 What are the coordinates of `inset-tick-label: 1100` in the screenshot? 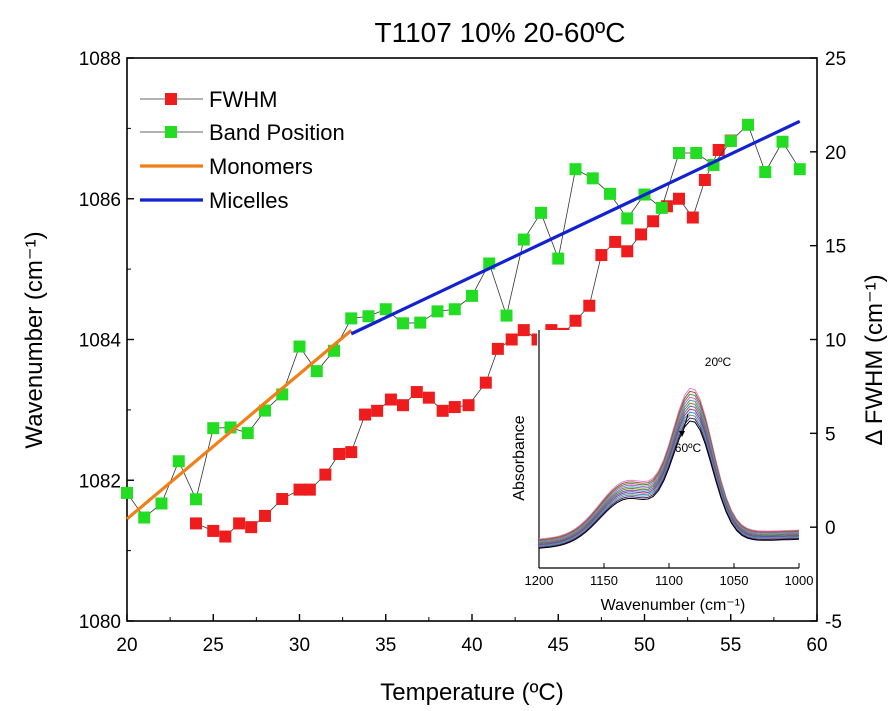 It's located at (669, 580).